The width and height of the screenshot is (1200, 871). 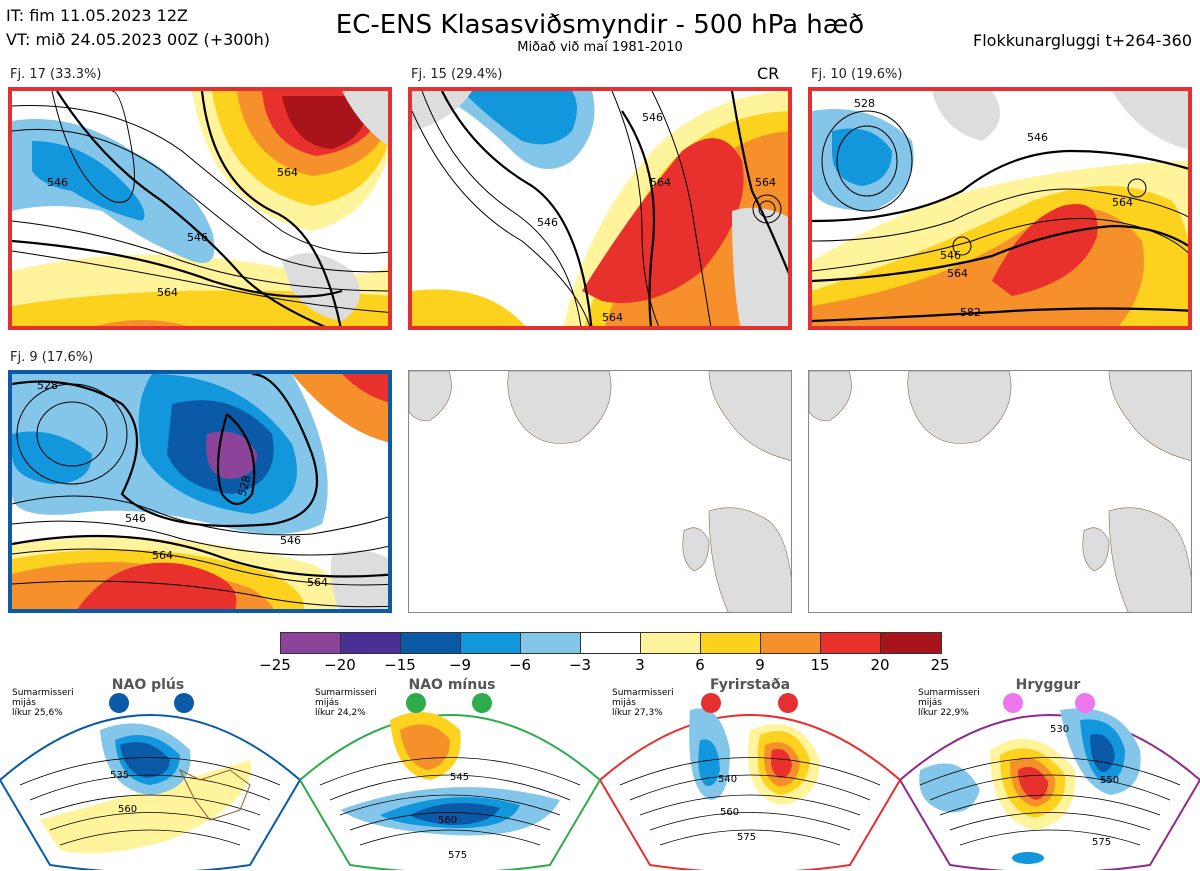 What do you see at coordinates (970, 312) in the screenshot?
I see `panel-3-contour-label: 582` at bounding box center [970, 312].